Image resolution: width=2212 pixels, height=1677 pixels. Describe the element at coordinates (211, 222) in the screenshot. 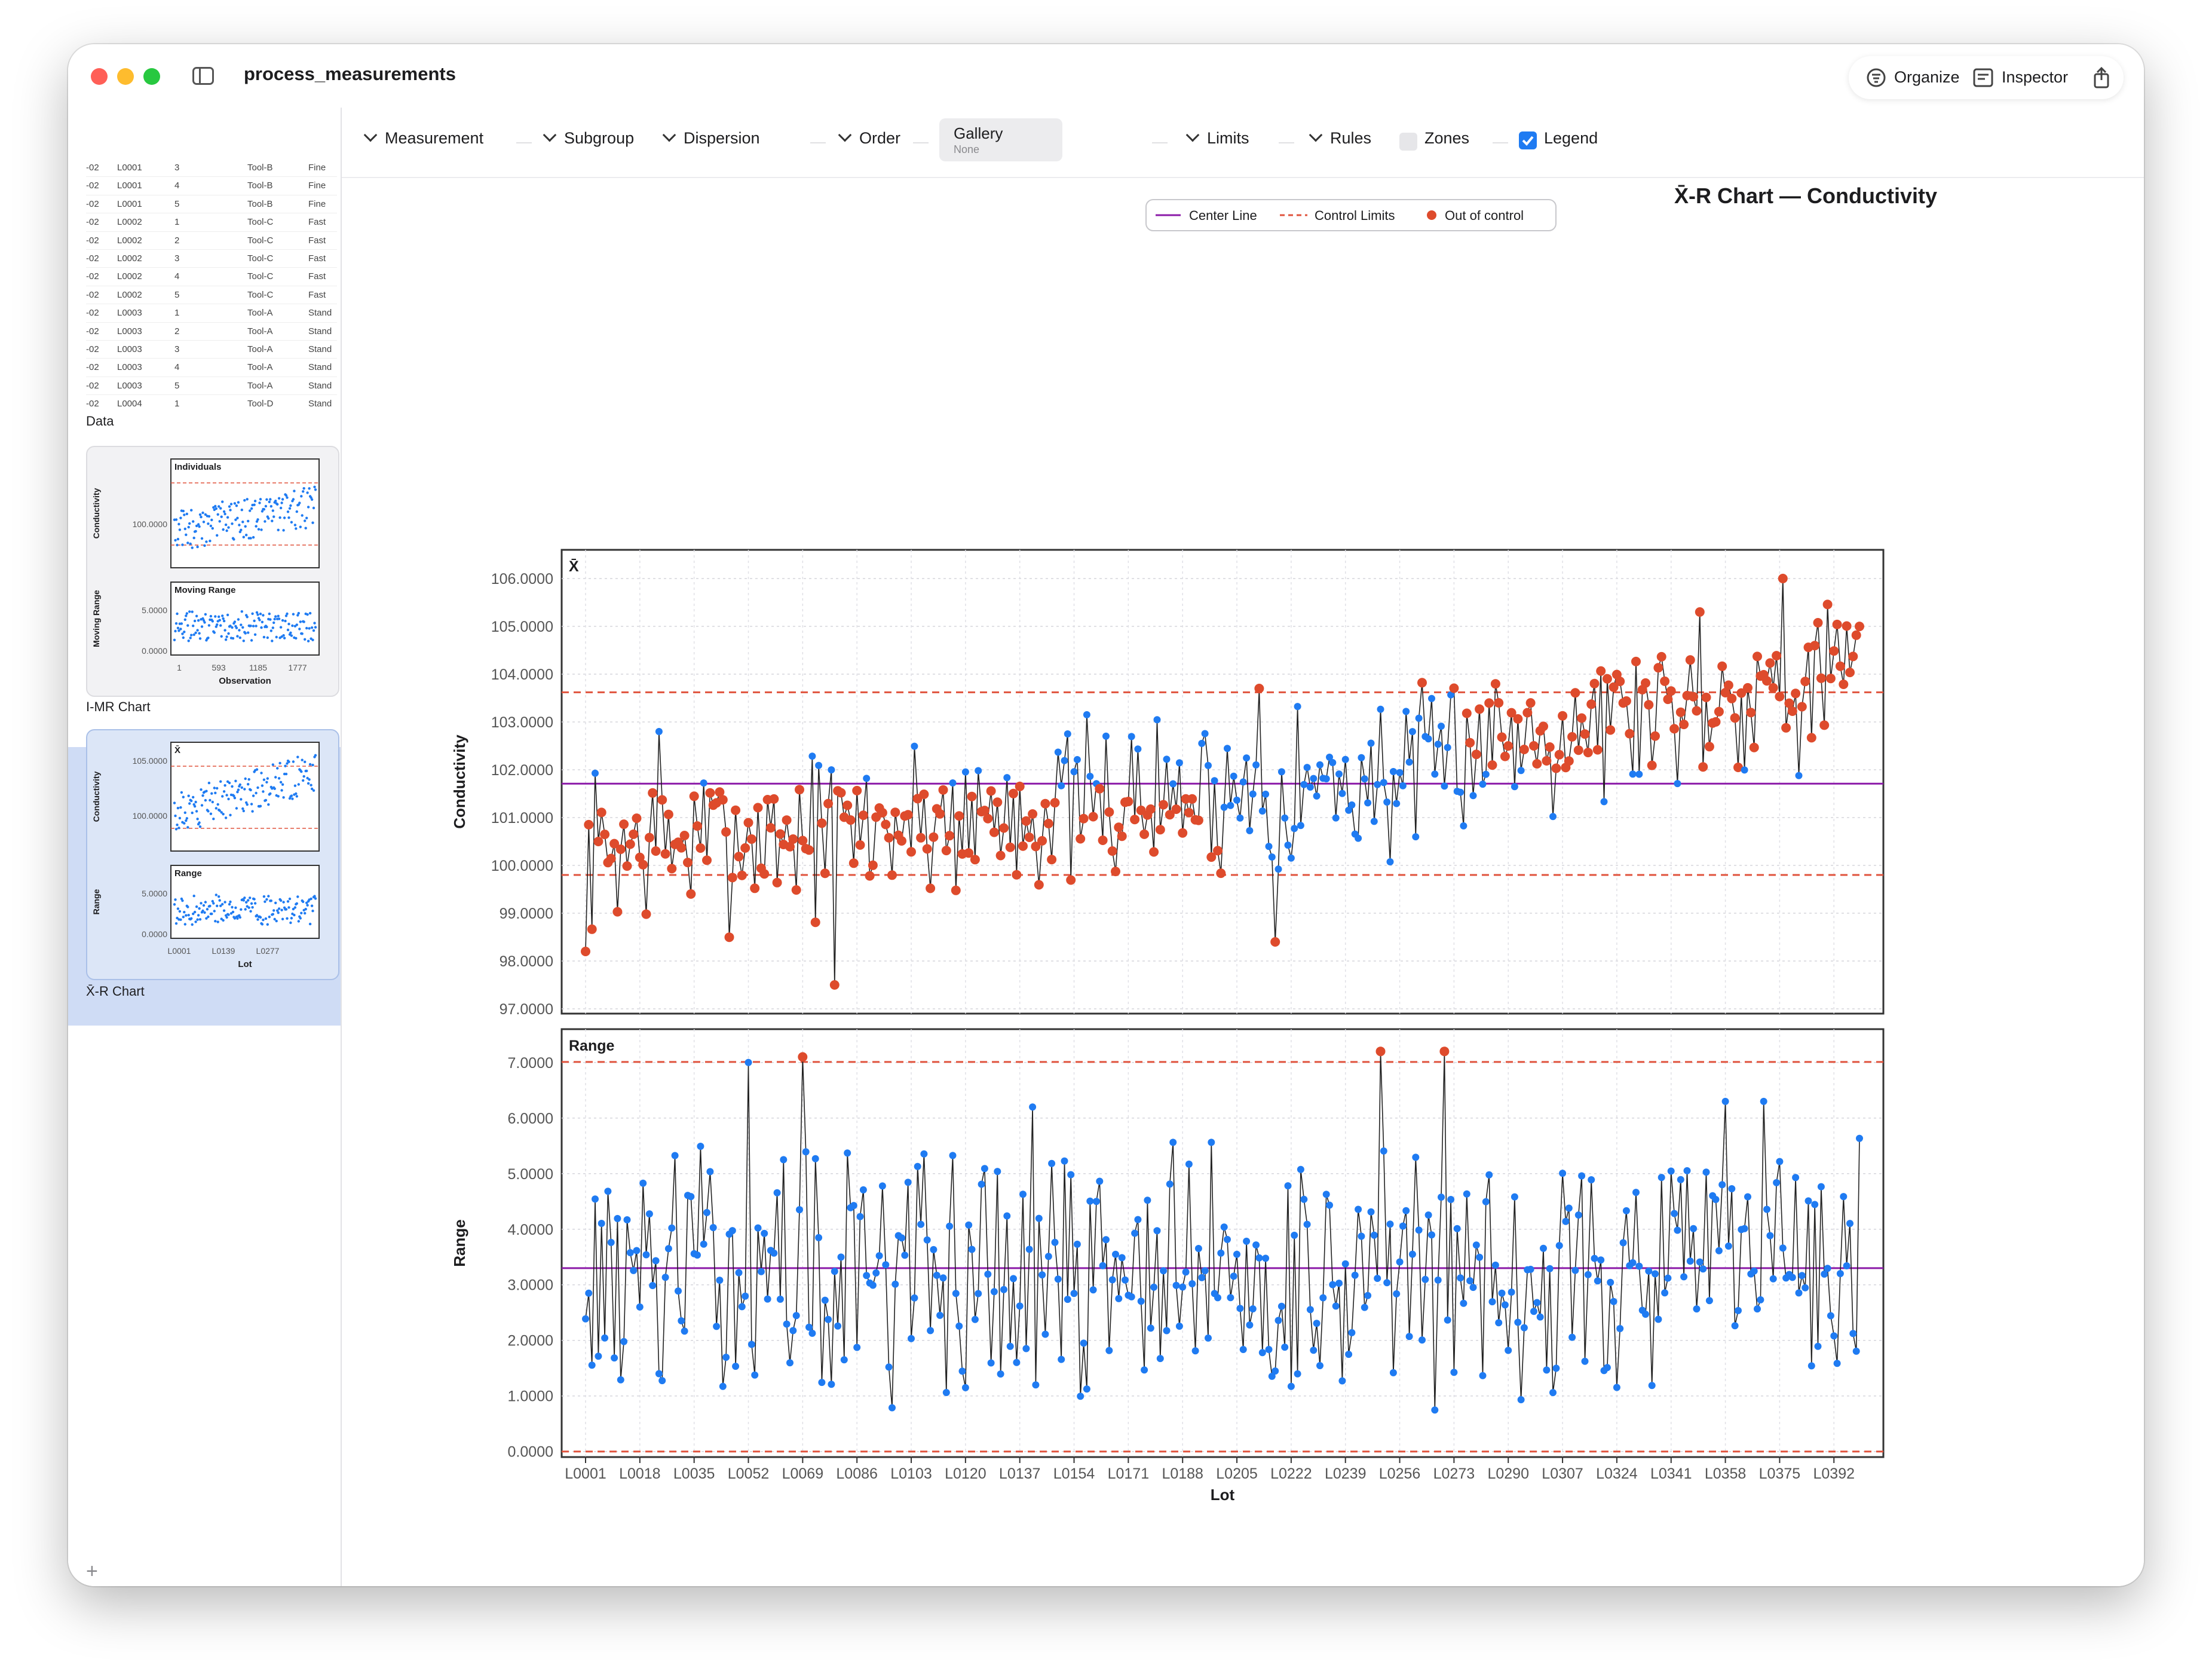

I see `table-row: -02 L0002 1 Tool-C Fast` at that location.